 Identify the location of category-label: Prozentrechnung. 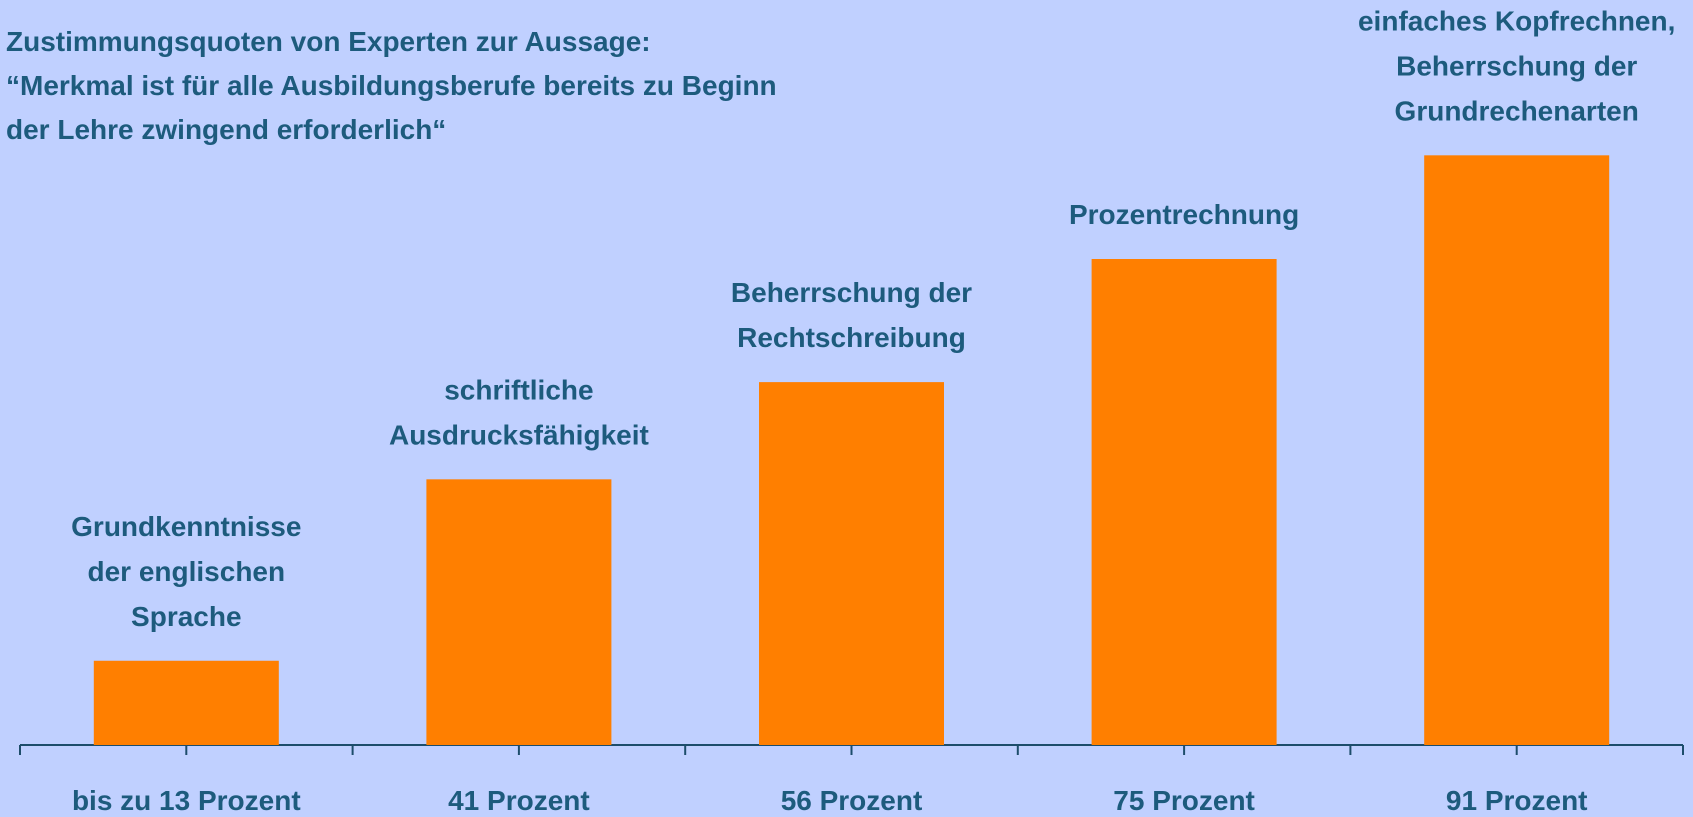
(1184, 214).